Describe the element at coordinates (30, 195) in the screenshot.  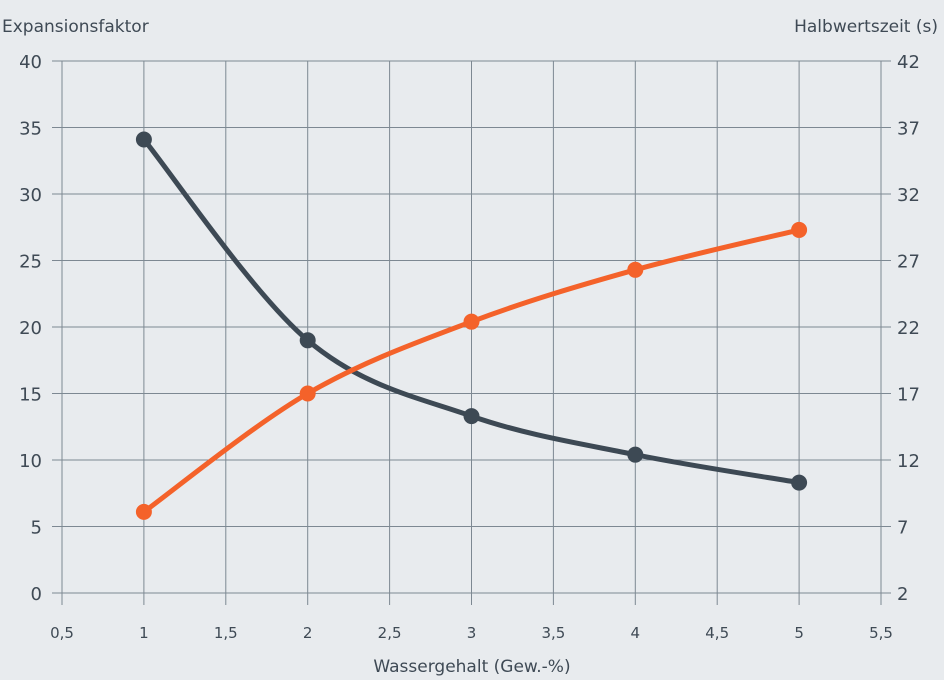
I see `left-y-tick-label: 30` at that location.